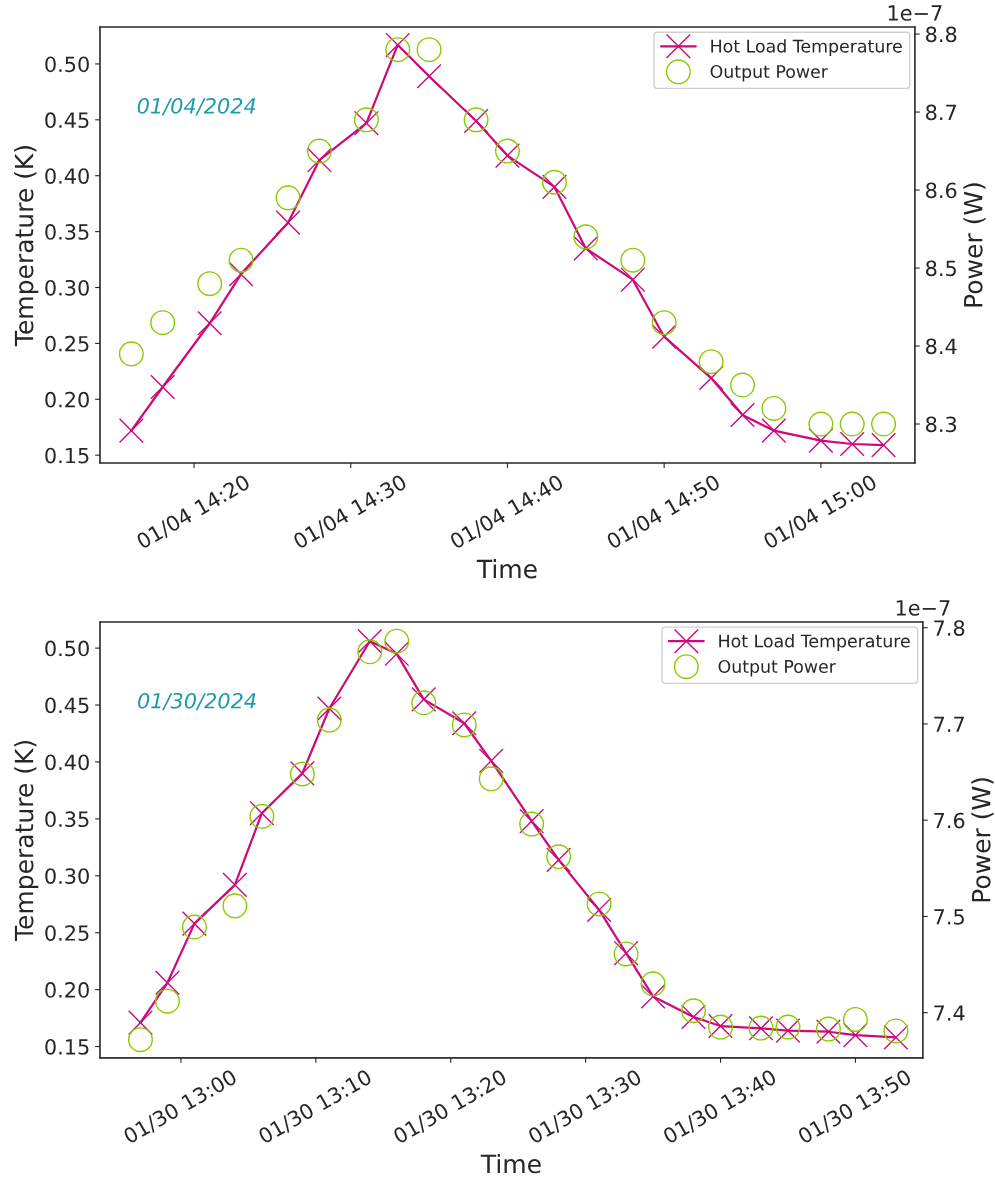  Describe the element at coordinates (949, 628) in the screenshot. I see `y2-tick-label: 7.8` at that location.